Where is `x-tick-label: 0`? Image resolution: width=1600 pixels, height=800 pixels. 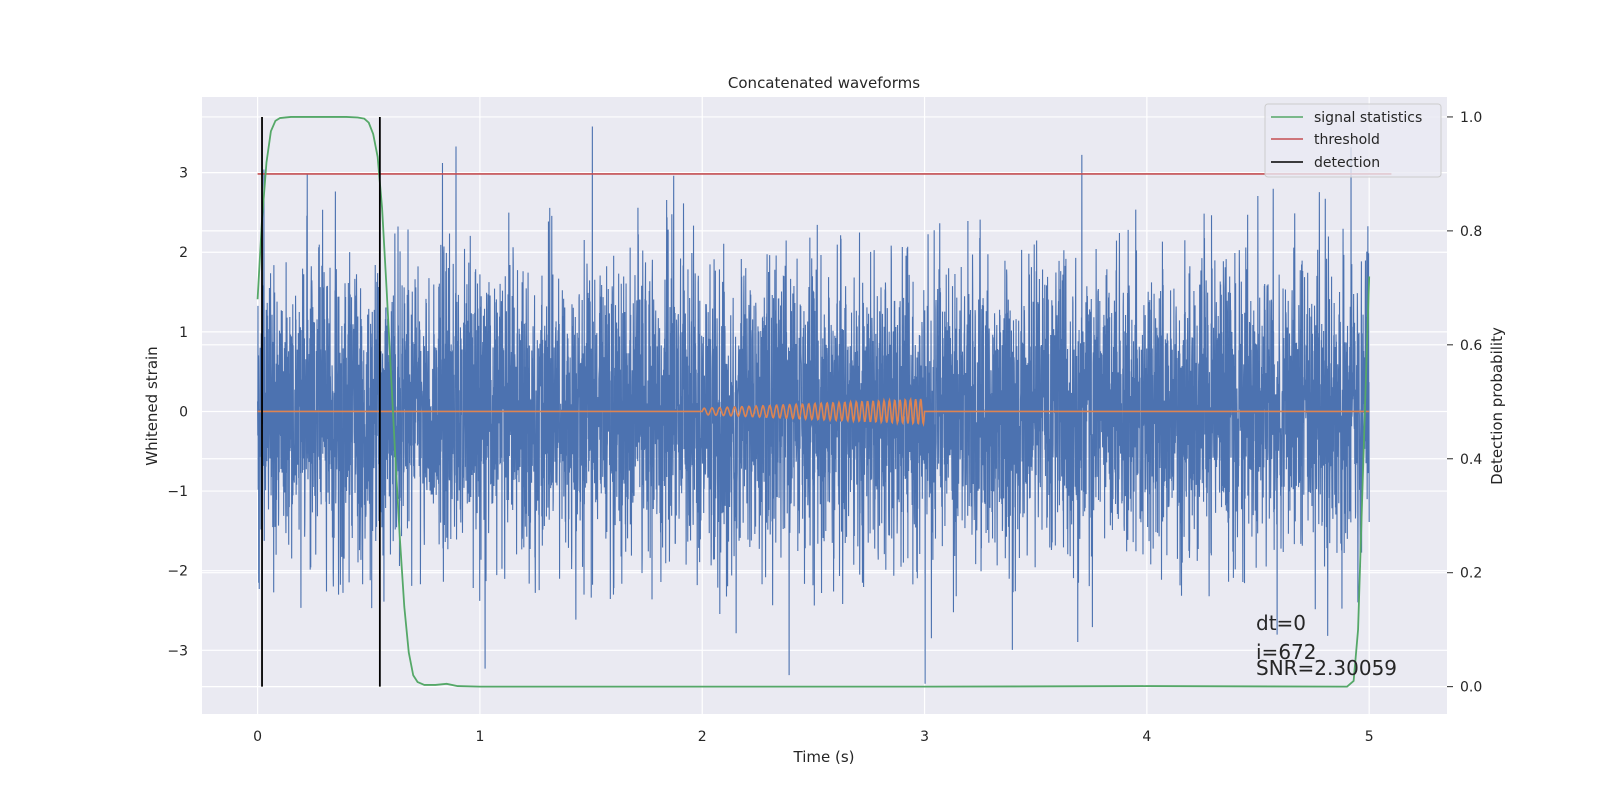
x-tick-label: 0 is located at coordinates (257, 737).